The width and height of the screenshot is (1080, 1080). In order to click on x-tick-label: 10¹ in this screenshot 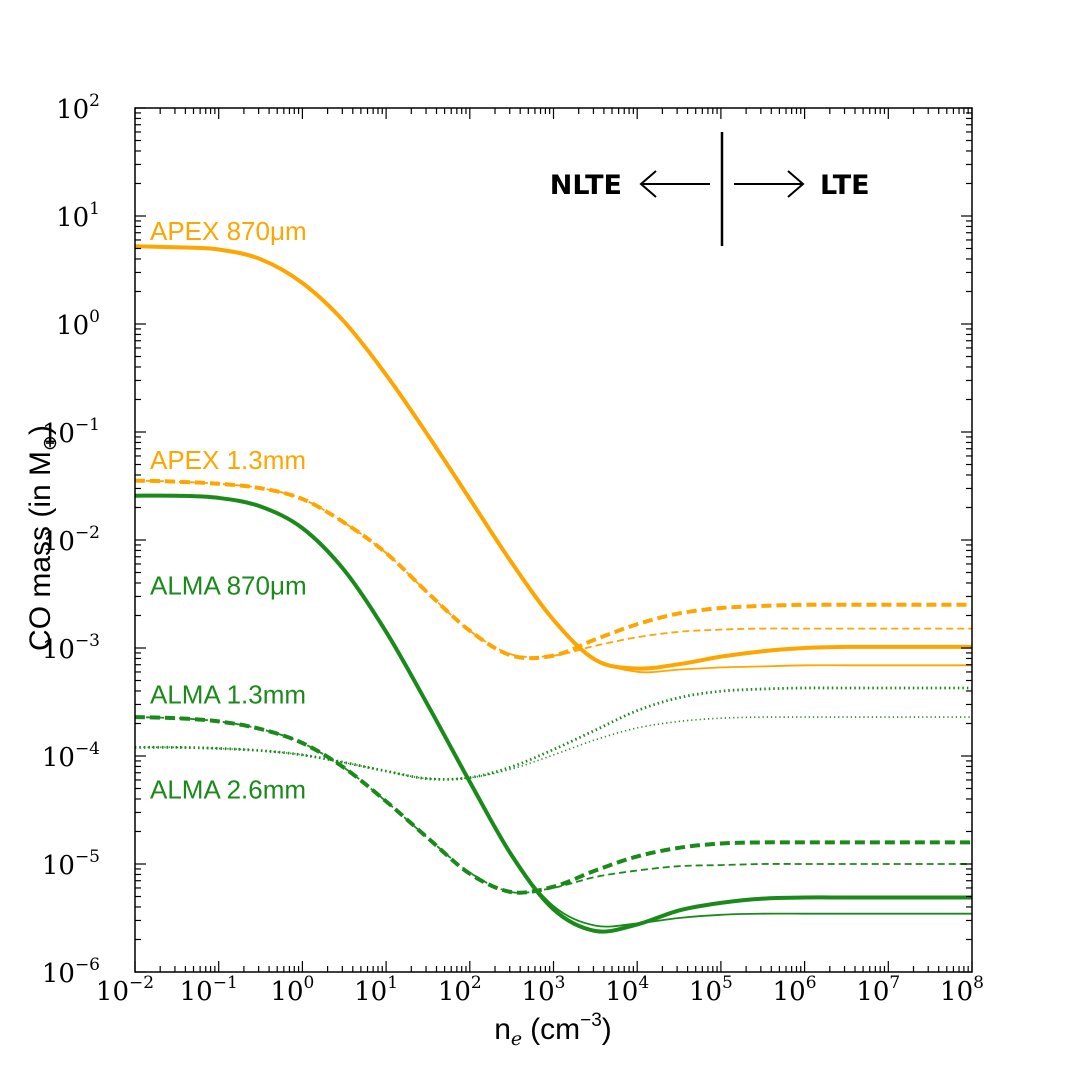, I will do `click(376, 990)`.